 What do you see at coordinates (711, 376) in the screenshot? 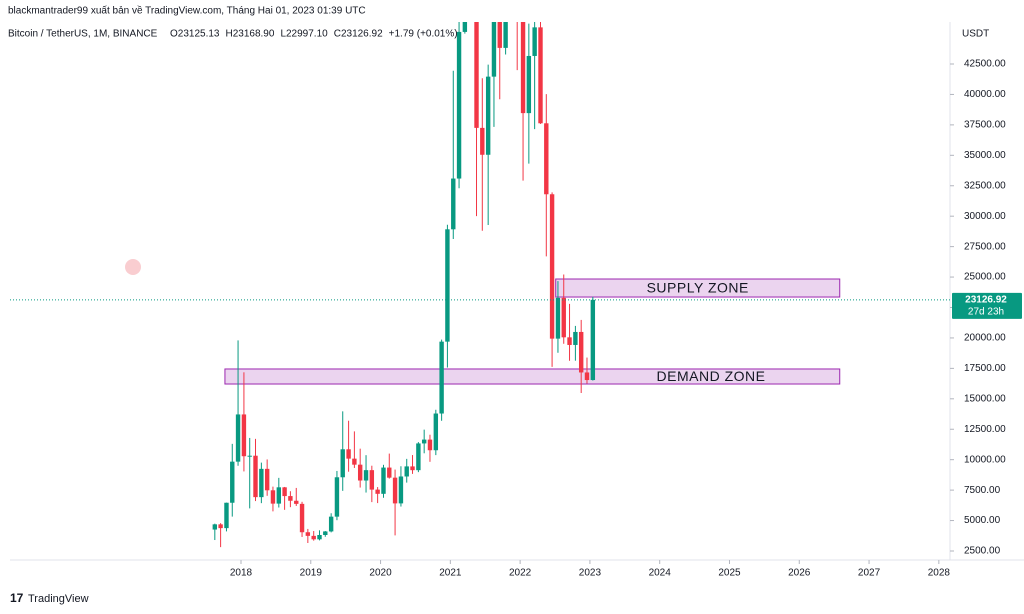
I see `zone-label: DEMAND ZONE` at bounding box center [711, 376].